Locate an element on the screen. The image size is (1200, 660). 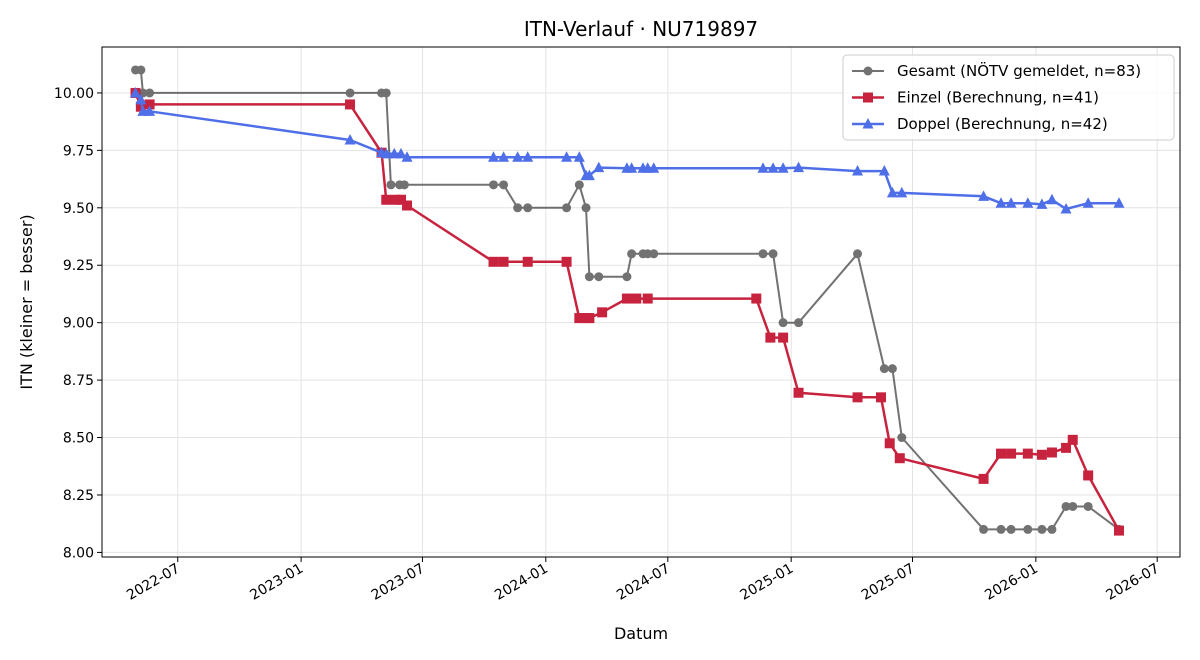
legend-entry-gesamt is located at coordinates (868, 71).